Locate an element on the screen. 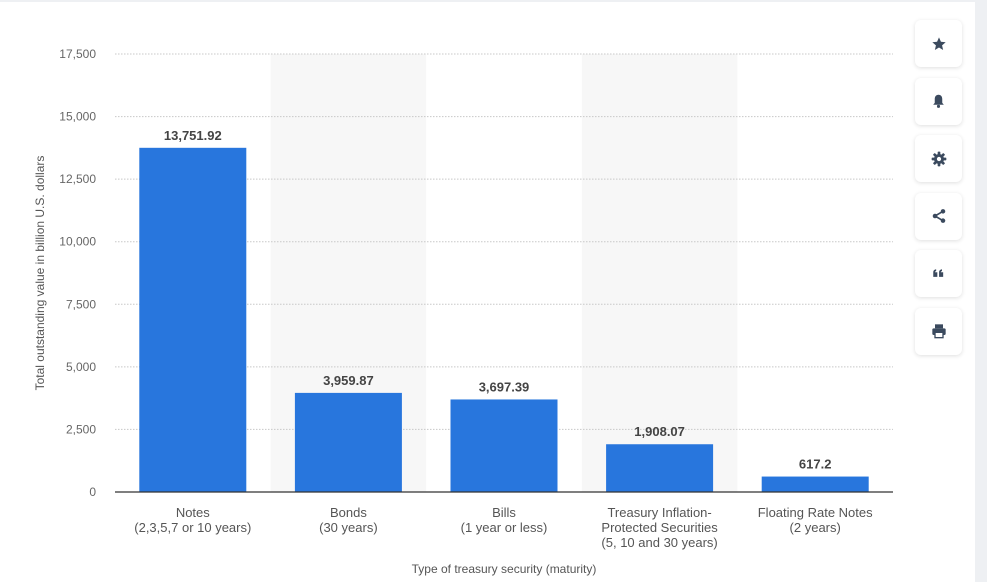 This screenshot has width=987, height=582. data-label: 3,697.39 is located at coordinates (504, 386).